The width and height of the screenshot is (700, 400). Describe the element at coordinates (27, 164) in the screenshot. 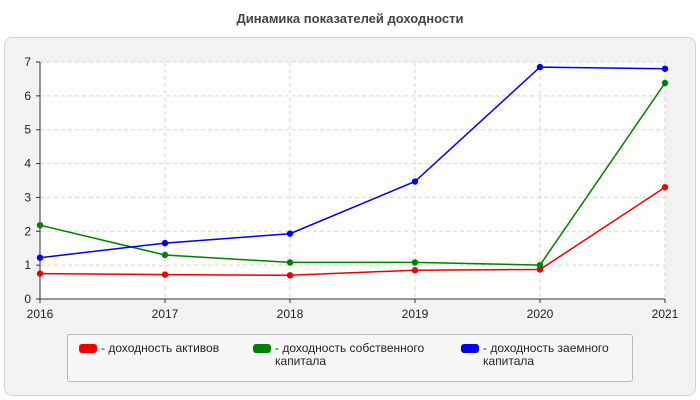

I see `y-tick-label: 4` at that location.